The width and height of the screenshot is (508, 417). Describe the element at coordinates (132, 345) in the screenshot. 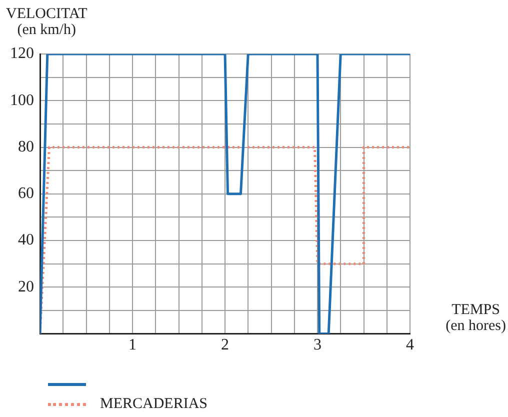

I see `x-tick-label: 1` at that location.